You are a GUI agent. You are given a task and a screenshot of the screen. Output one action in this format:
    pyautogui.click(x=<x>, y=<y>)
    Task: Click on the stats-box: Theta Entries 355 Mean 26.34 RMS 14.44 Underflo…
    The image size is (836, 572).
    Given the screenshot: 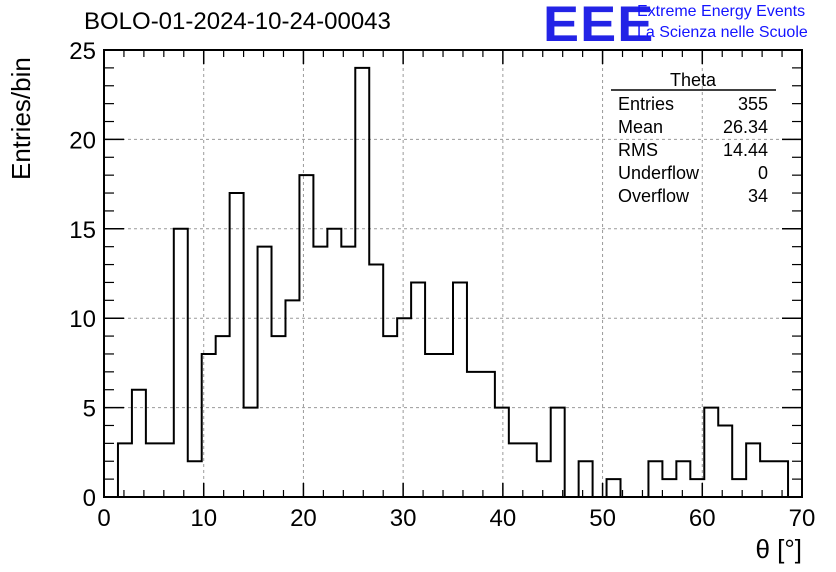 What is the action you would take?
    pyautogui.click(x=693, y=138)
    